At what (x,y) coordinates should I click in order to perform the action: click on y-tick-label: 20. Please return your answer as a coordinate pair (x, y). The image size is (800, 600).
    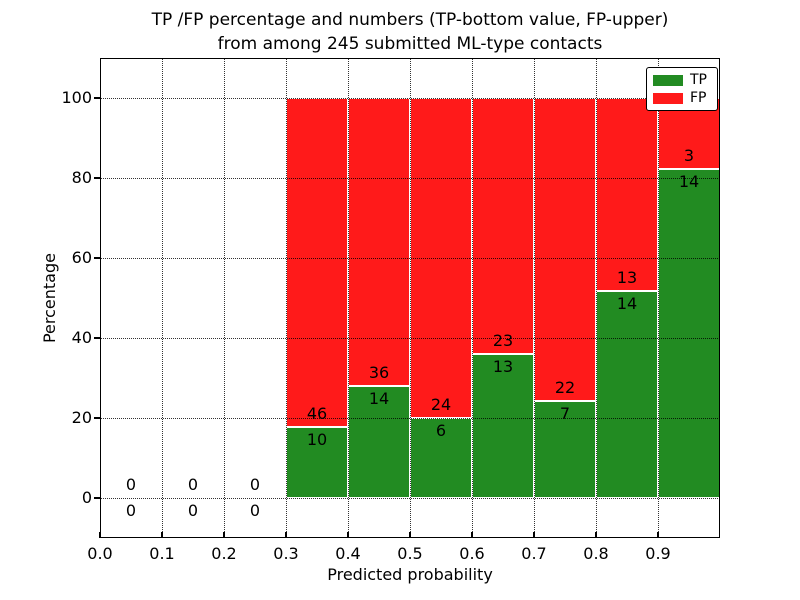
    Looking at the image, I should click on (81, 417).